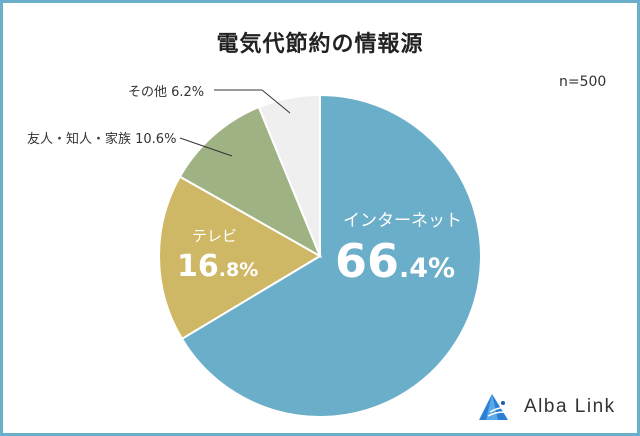 The image size is (640, 436). I want to click on label-other: その他 6.2%, so click(166, 92).